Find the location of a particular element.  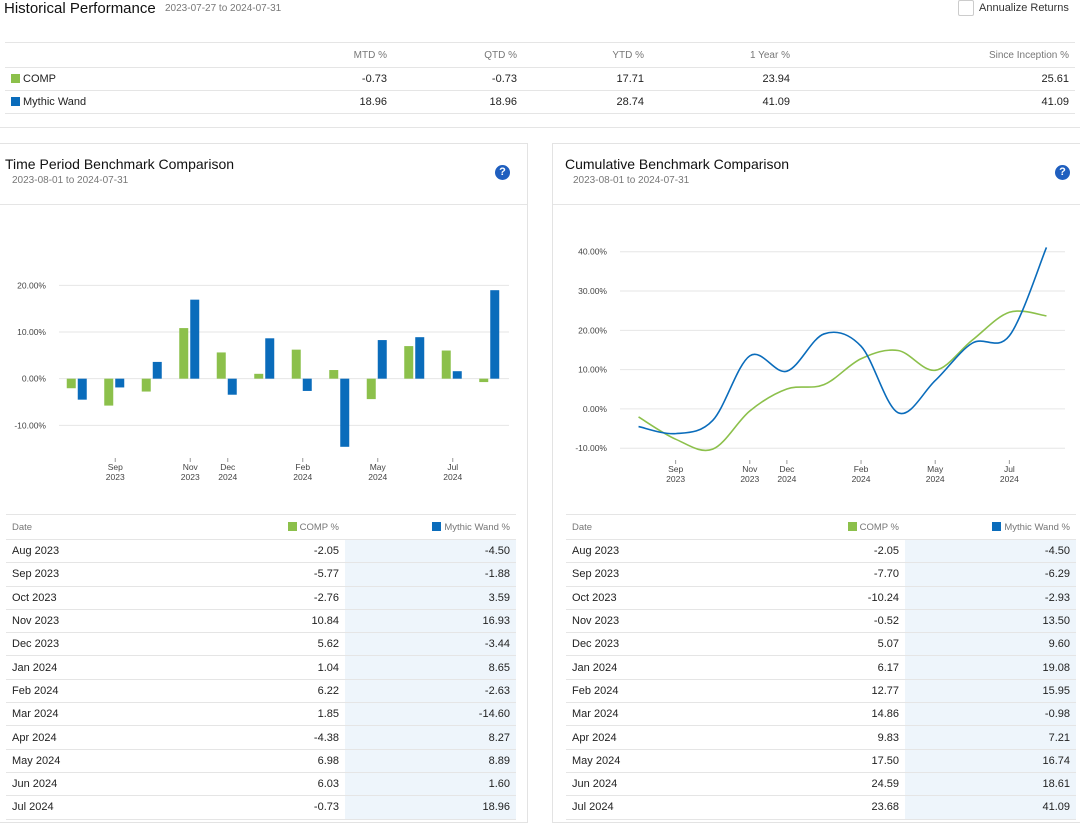

panel-divider is located at coordinates (816, 204).